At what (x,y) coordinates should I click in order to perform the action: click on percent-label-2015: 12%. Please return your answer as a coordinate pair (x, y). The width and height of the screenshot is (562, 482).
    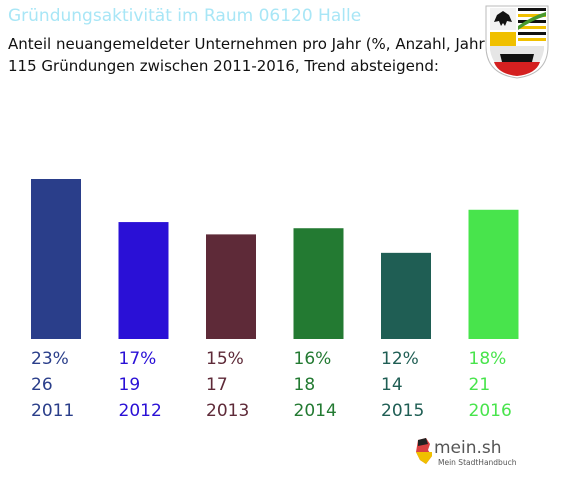
    Looking at the image, I should click on (400, 359).